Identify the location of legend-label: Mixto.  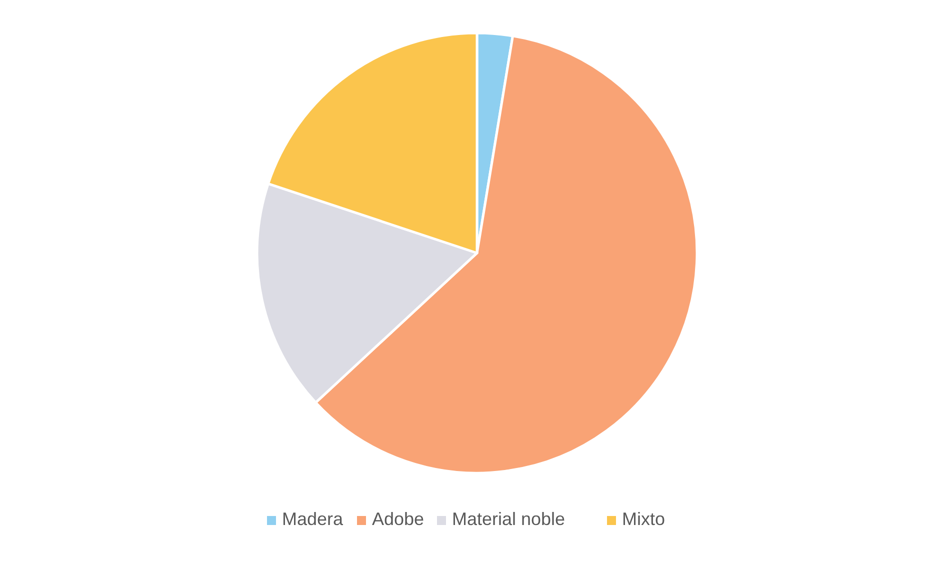
(644, 519).